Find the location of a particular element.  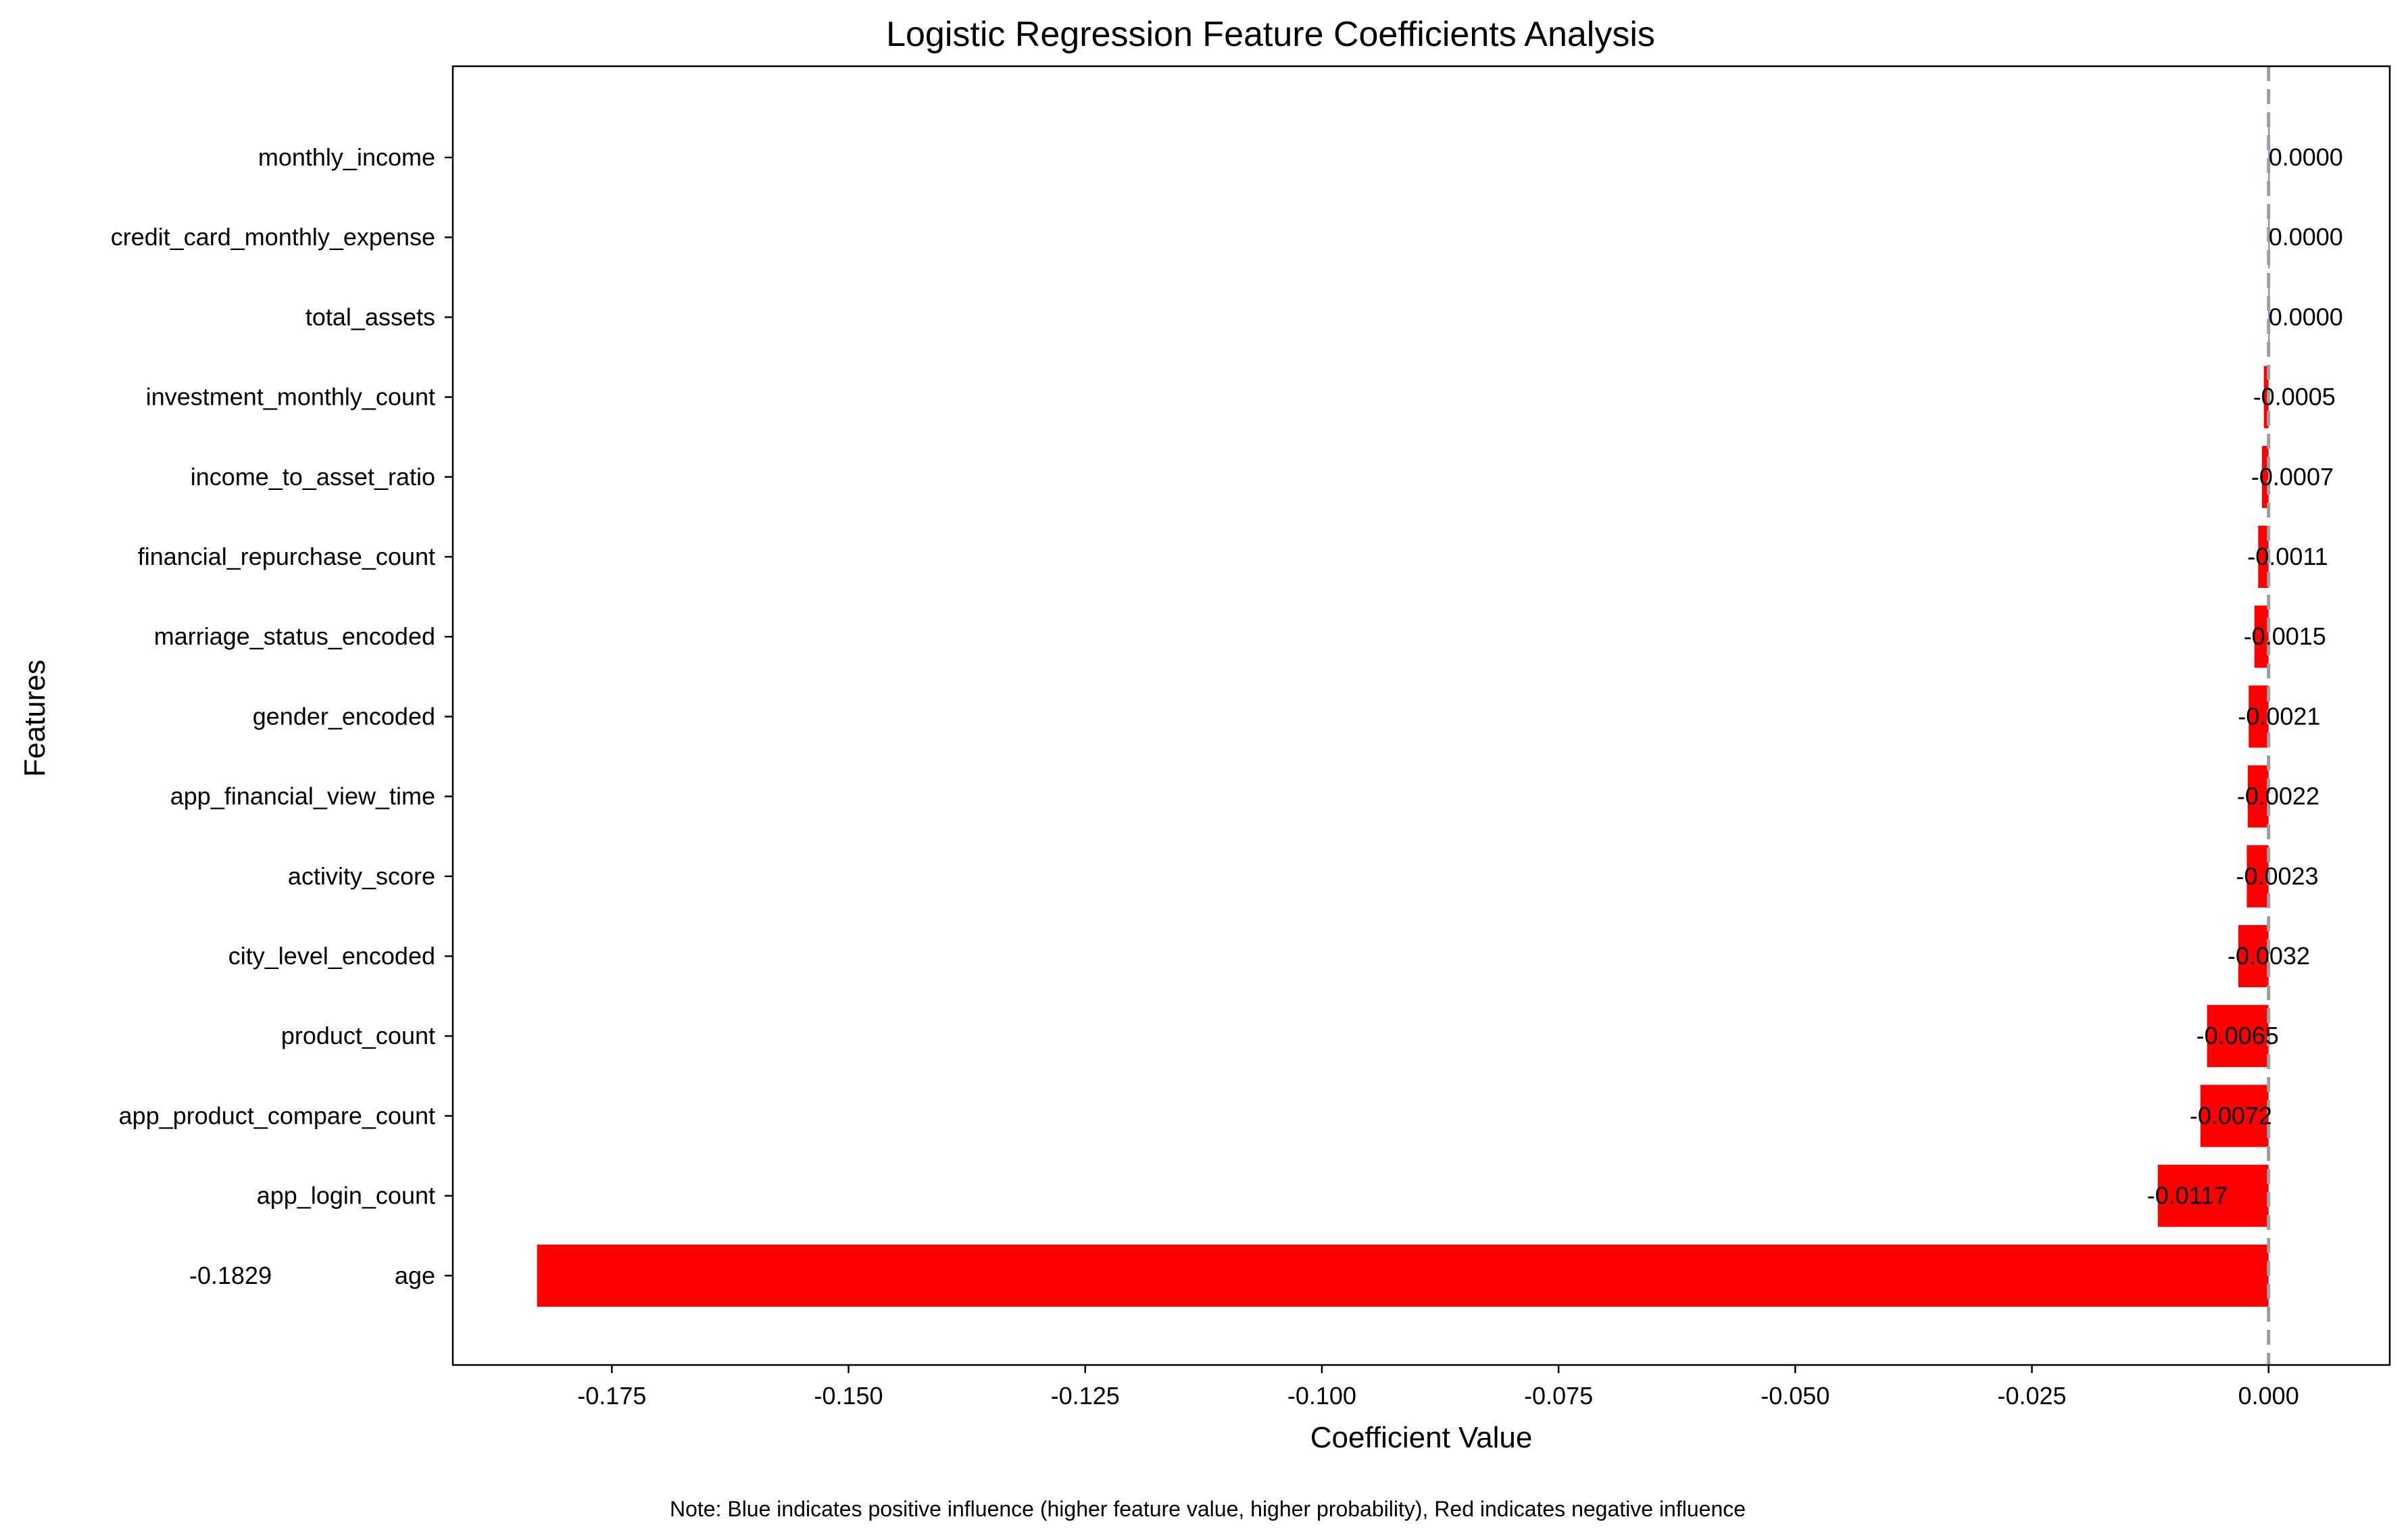

data-label: -0.0007 is located at coordinates (2292, 477).